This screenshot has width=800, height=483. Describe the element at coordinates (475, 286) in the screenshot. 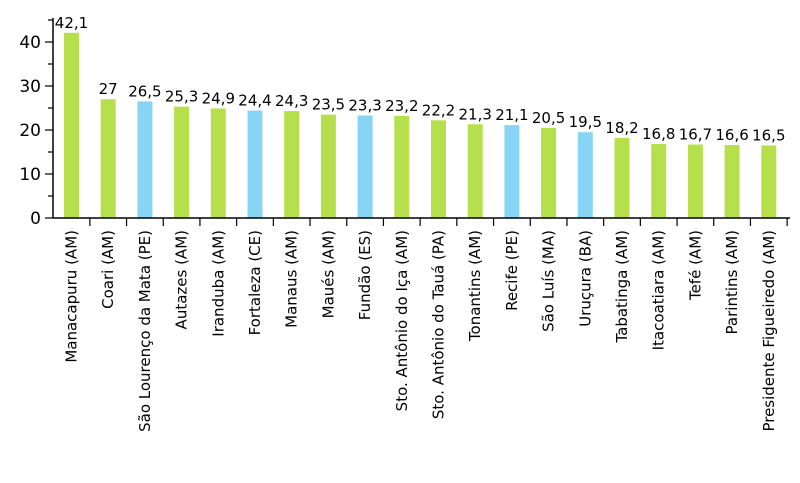

I see `x-tick-label: Tonantins (AM)` at that location.